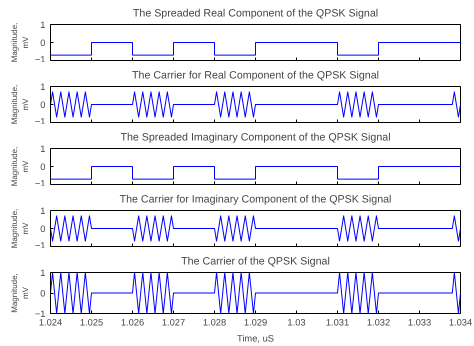 This screenshot has width=474, height=346. Describe the element at coordinates (338, 323) in the screenshot. I see `x-tick-label: 1.031` at that location.